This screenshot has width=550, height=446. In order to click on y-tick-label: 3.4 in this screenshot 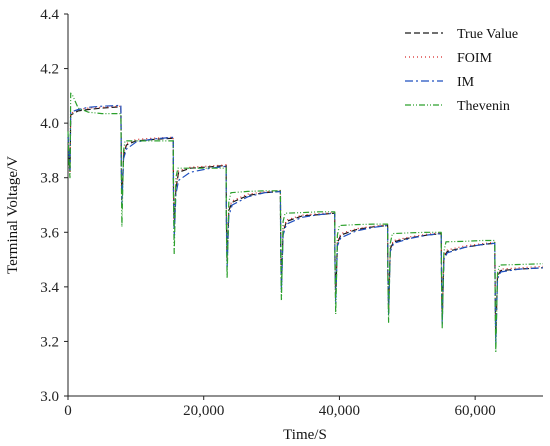, I will do `click(49, 288)`.